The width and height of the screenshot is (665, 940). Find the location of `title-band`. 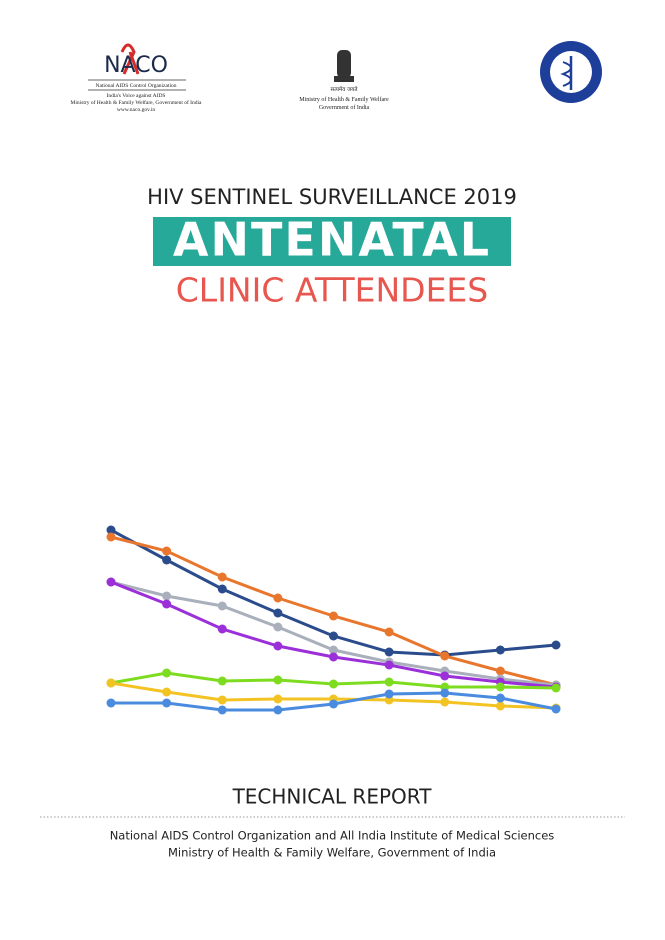

title-band is located at coordinates (332, 241).